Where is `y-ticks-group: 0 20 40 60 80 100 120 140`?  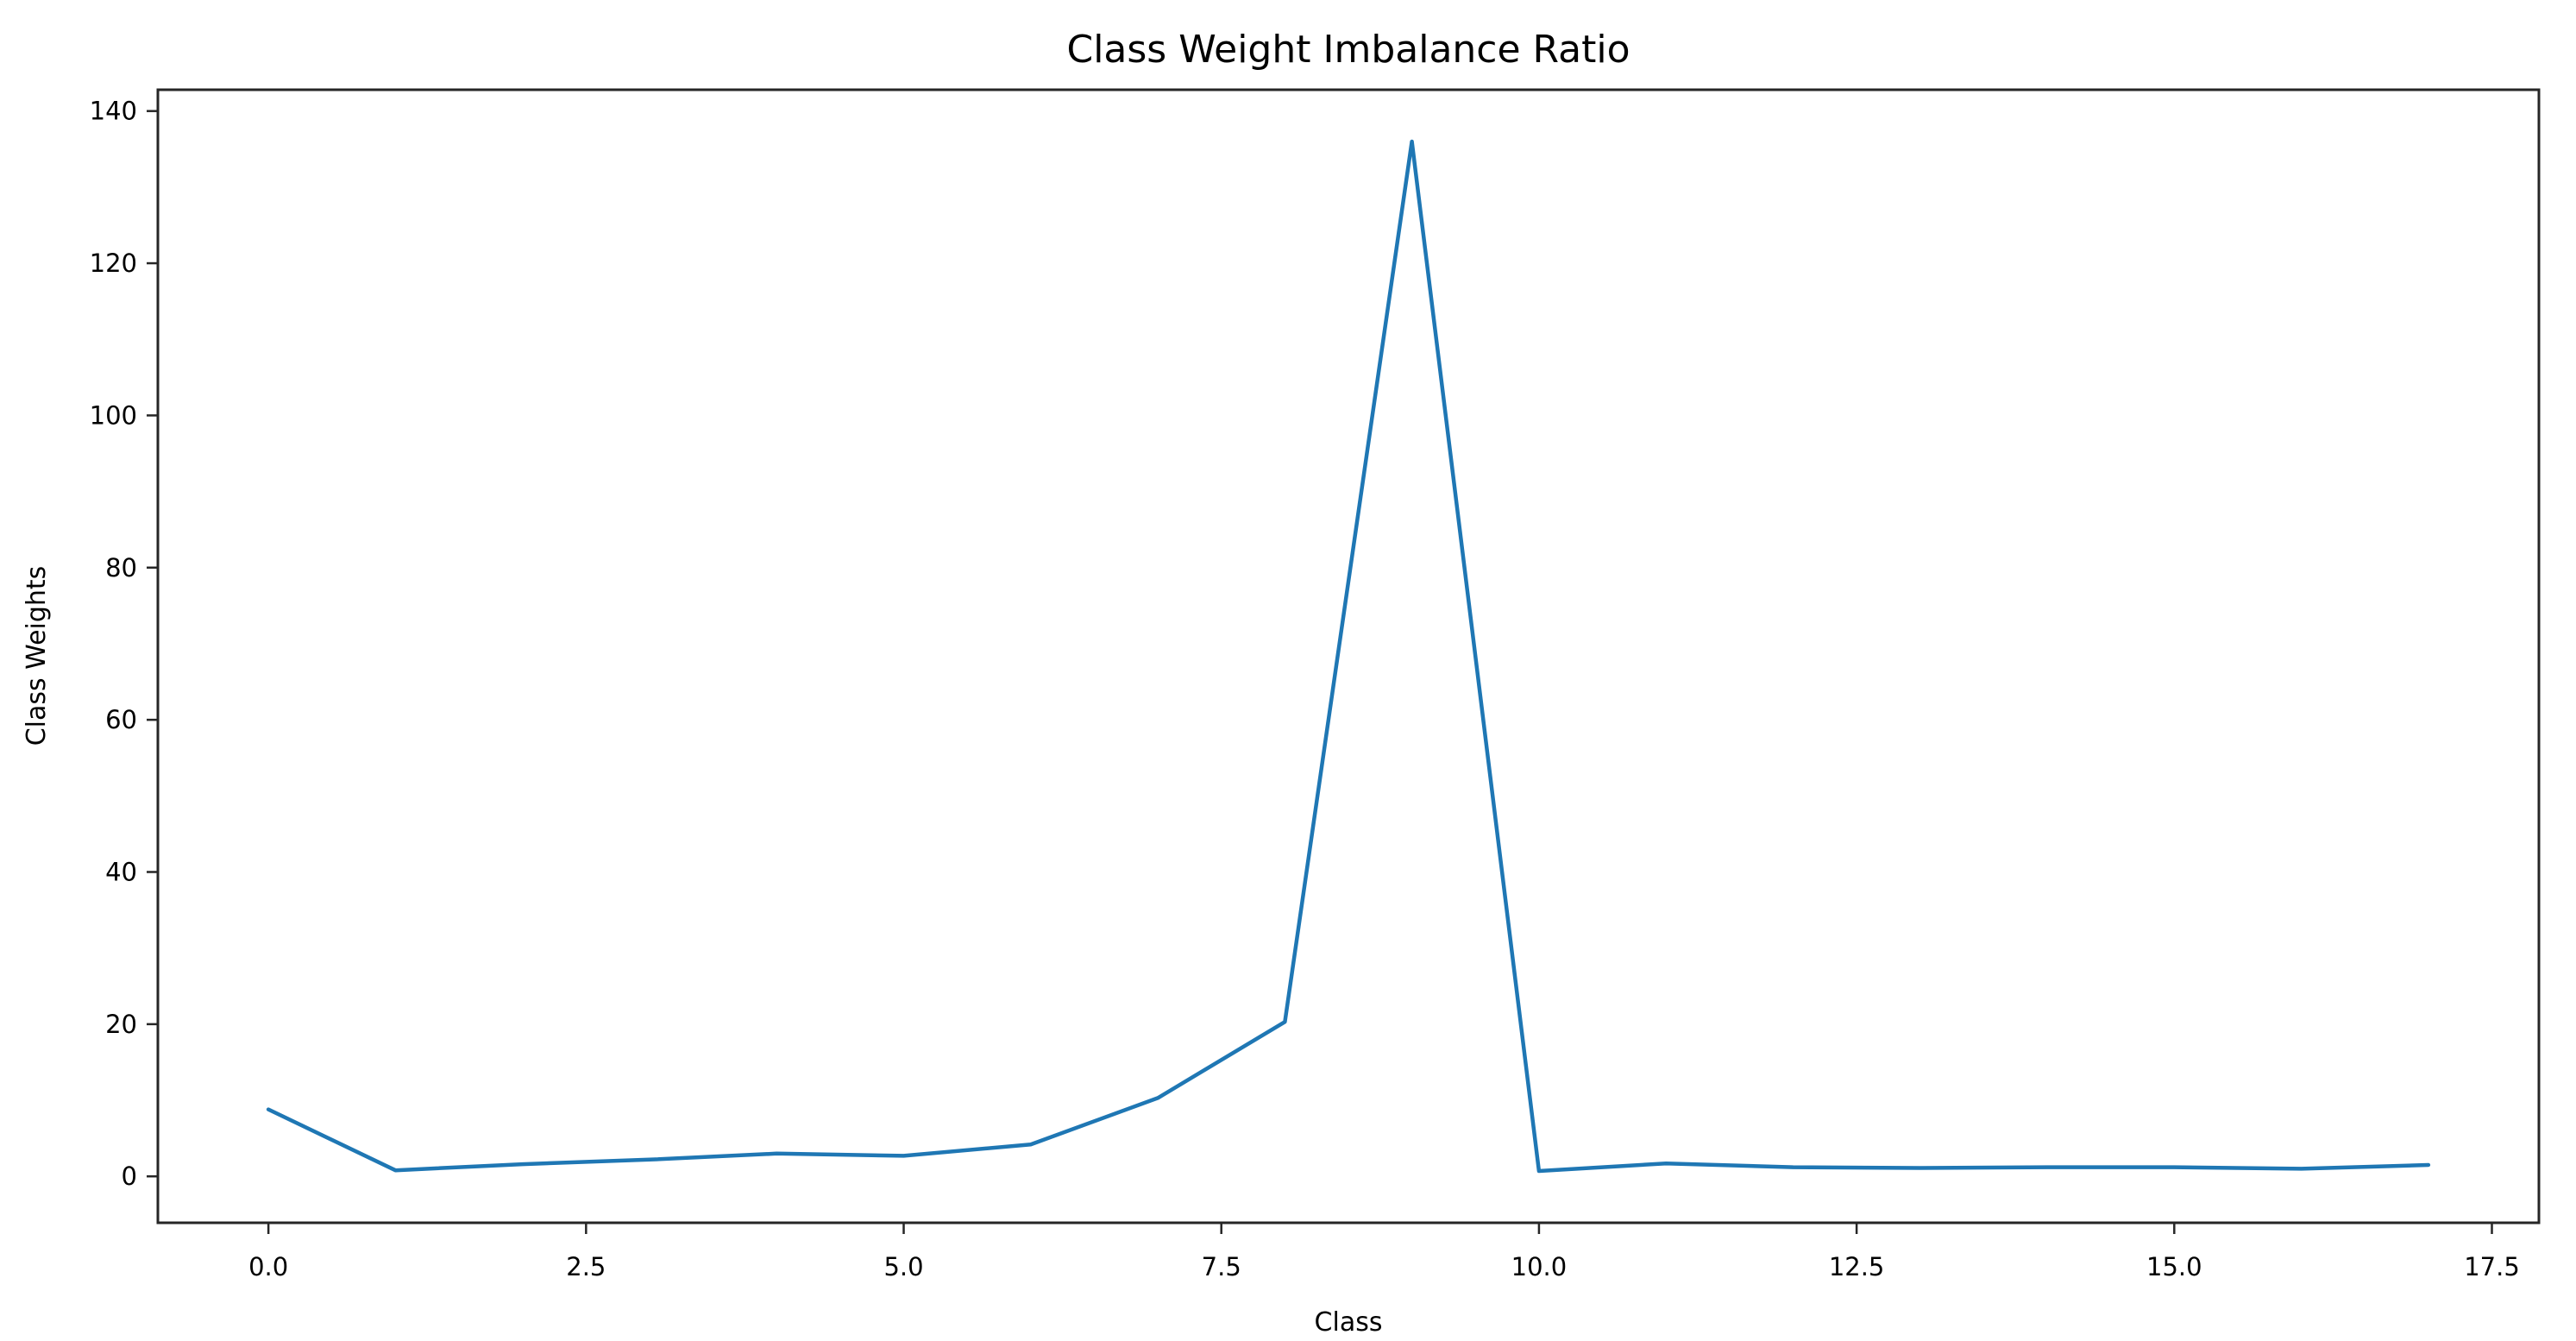 y-ticks-group: 0 20 40 60 80 100 120 140 is located at coordinates (124, 644).